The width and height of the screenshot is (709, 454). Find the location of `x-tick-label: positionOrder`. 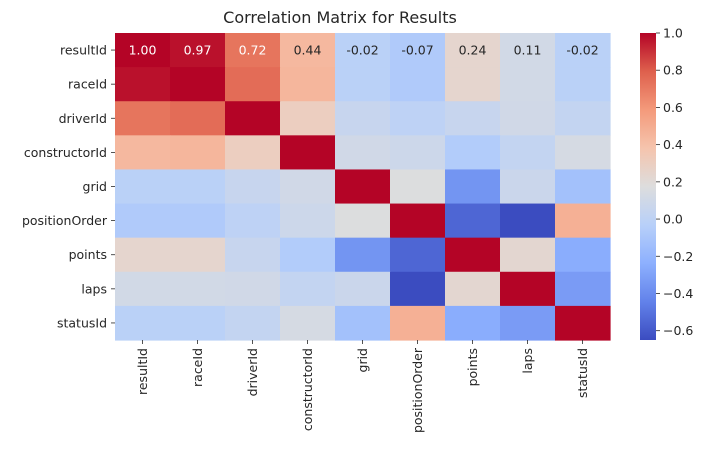

x-tick-label: positionOrder is located at coordinates (417, 390).